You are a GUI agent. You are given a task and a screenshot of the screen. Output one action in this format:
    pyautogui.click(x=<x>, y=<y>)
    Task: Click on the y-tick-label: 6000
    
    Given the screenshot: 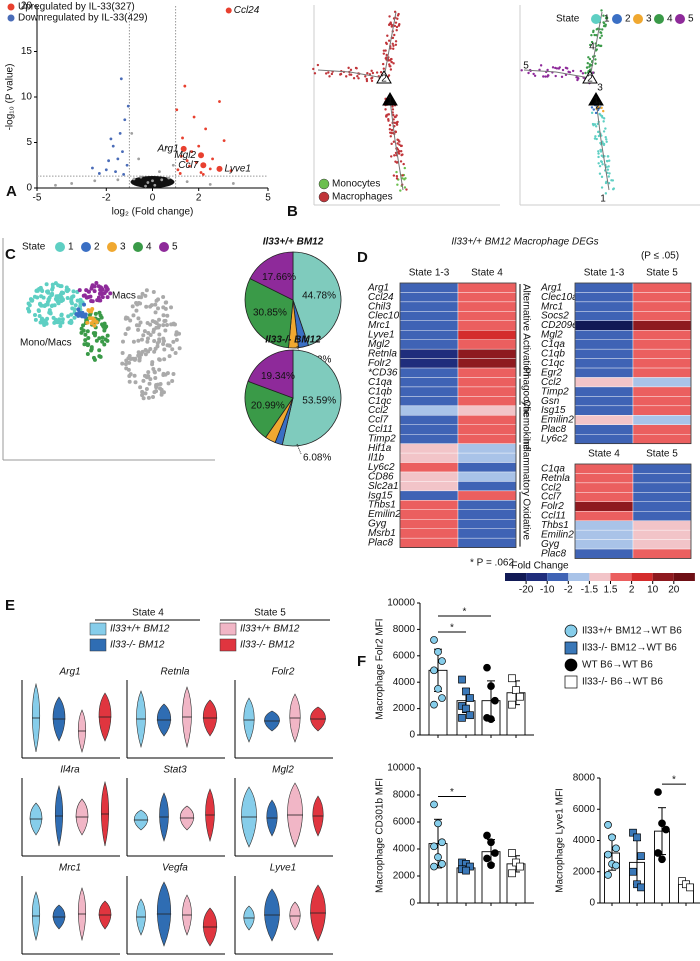 What is the action you would take?
    pyautogui.click(x=404, y=655)
    